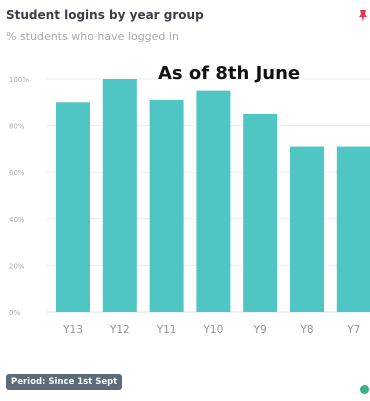 This screenshot has height=401, width=370. What do you see at coordinates (64, 382) in the screenshot?
I see `period-badge: Period: Since 1st Sept` at bounding box center [64, 382].